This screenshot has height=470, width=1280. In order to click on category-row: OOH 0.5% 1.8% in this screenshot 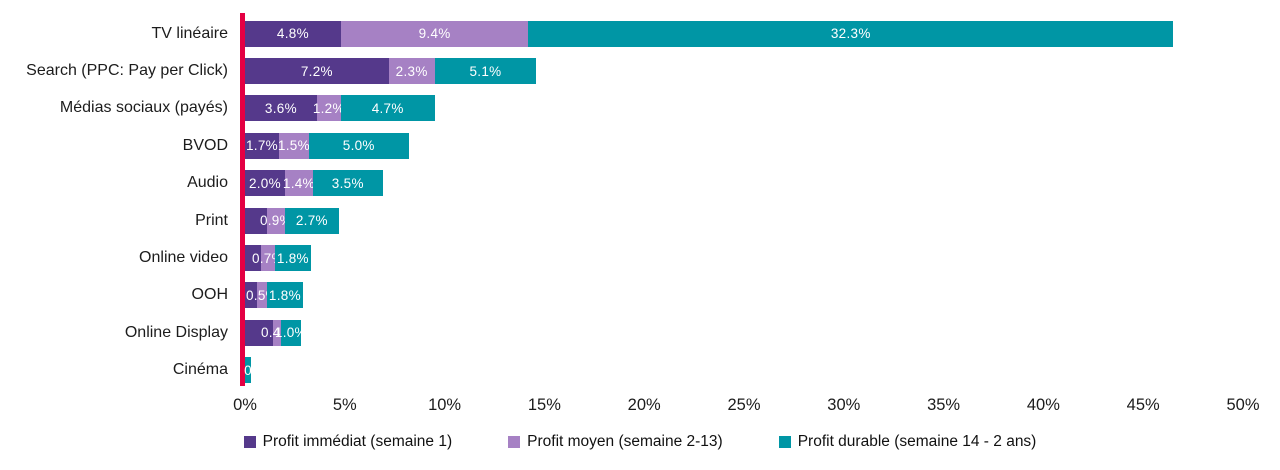, I will do `click(640, 295)`.